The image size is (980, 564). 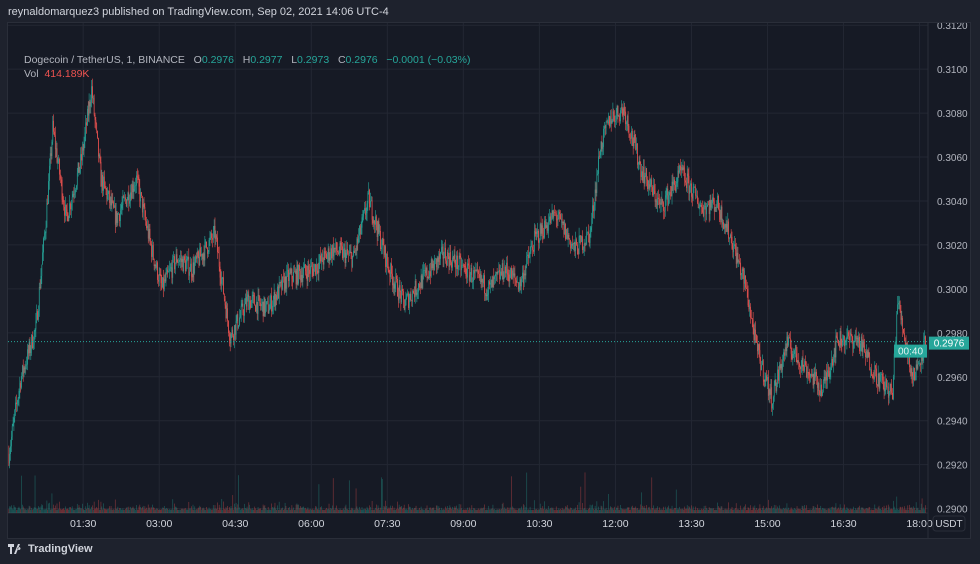 What do you see at coordinates (952, 27) in the screenshot?
I see `price-tick-label: 0.3120` at bounding box center [952, 27].